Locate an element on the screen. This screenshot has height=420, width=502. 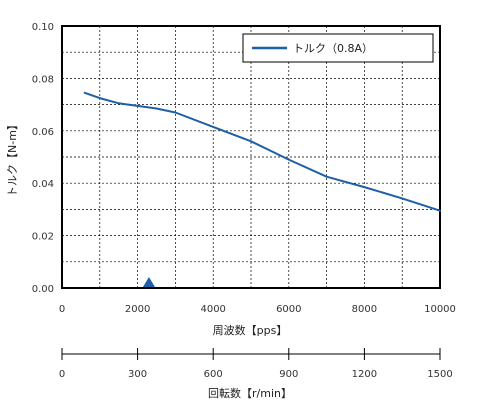
x-axis-label: 周波数【pps】 is located at coordinates (250, 330).